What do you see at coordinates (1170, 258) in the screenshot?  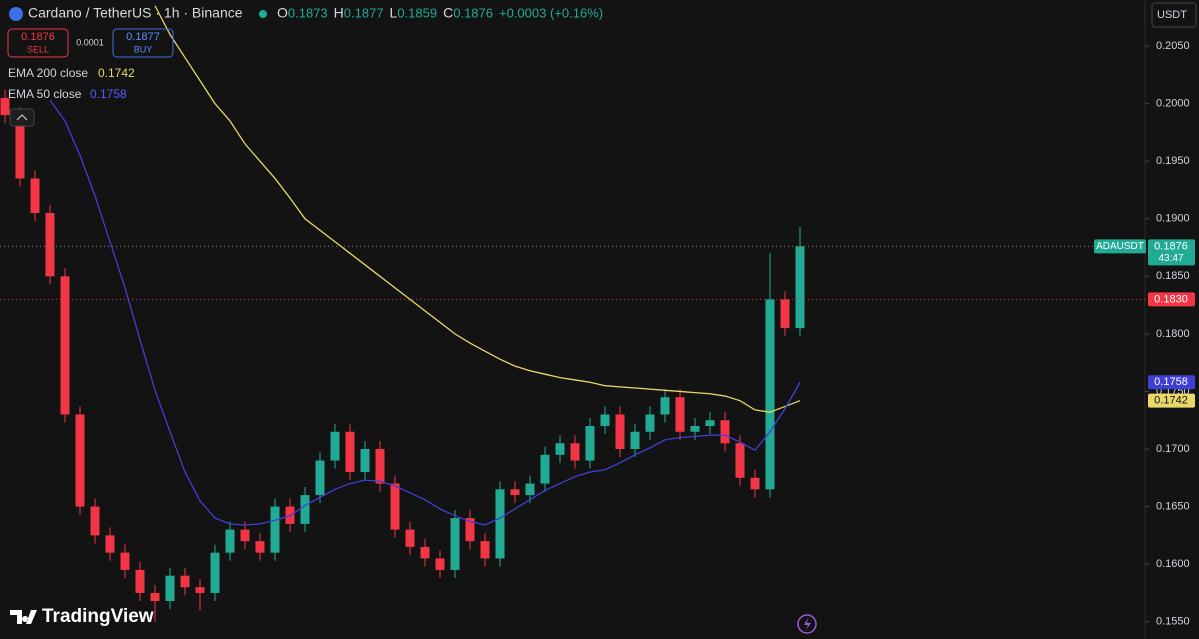 I see `countdown: 43:47` at bounding box center [1170, 258].